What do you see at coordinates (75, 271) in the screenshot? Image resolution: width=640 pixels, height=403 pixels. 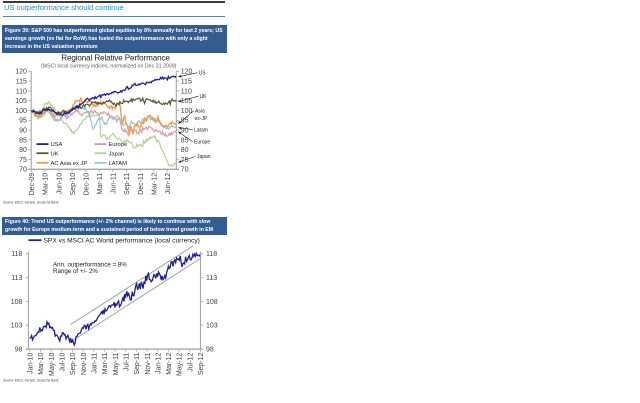 I see `svg-text: Range of +/- 2%` at bounding box center [75, 271].